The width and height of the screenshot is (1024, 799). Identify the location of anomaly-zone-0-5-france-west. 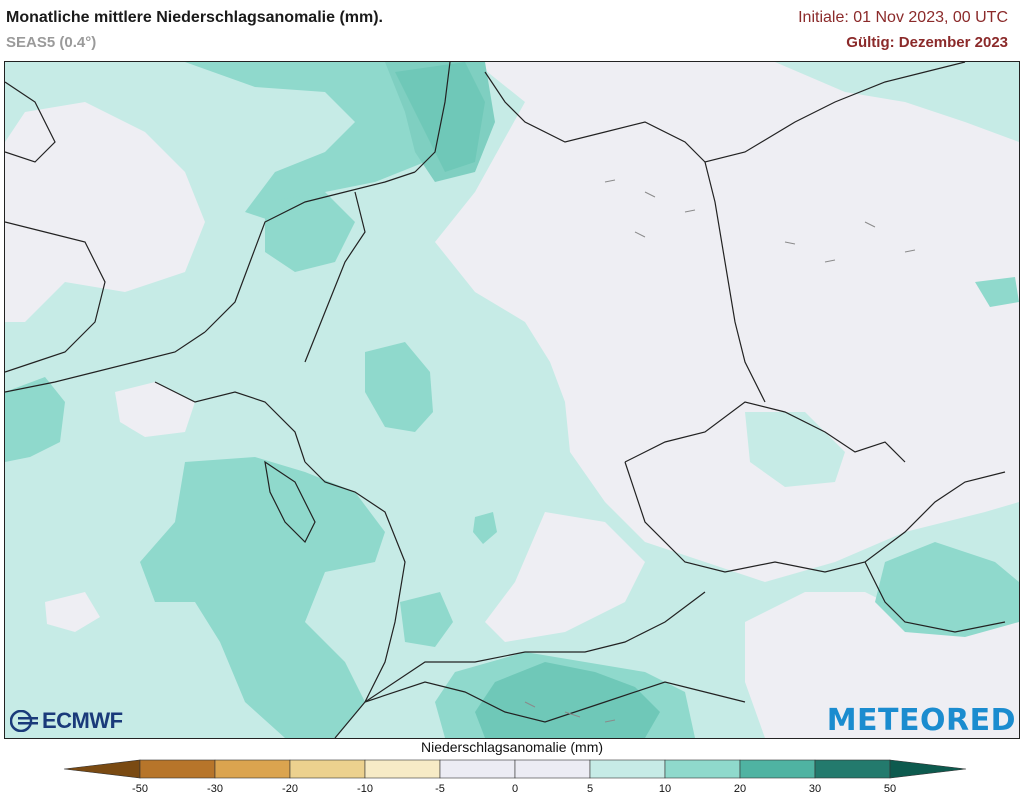
(72, 612).